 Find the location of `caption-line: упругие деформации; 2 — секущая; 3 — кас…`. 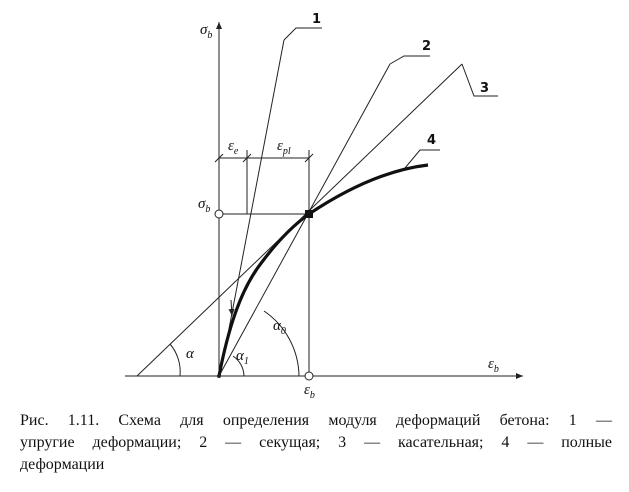

caption-line: упругие деформации; 2 — секущая; 3 — кас… is located at coordinates (316, 442).